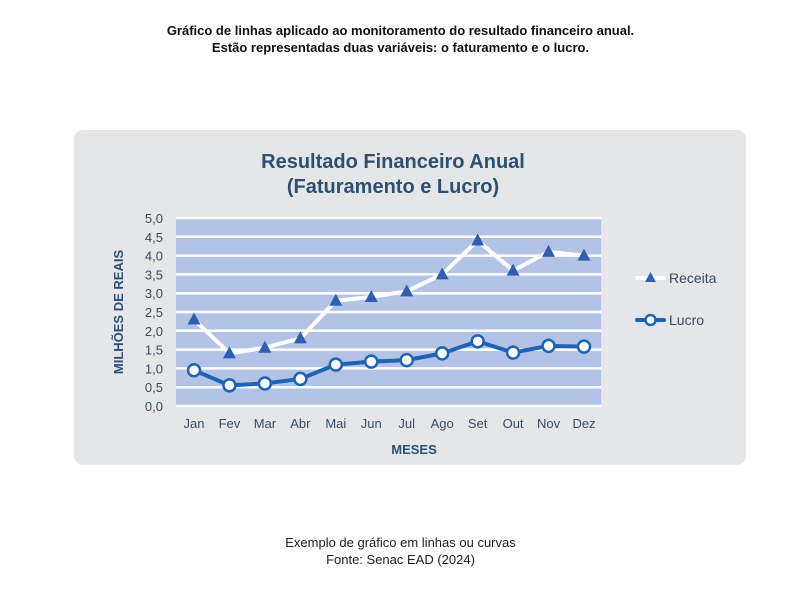 The image size is (801, 601). Describe the element at coordinates (154, 331) in the screenshot. I see `y-tick-label: 2,0` at that location.